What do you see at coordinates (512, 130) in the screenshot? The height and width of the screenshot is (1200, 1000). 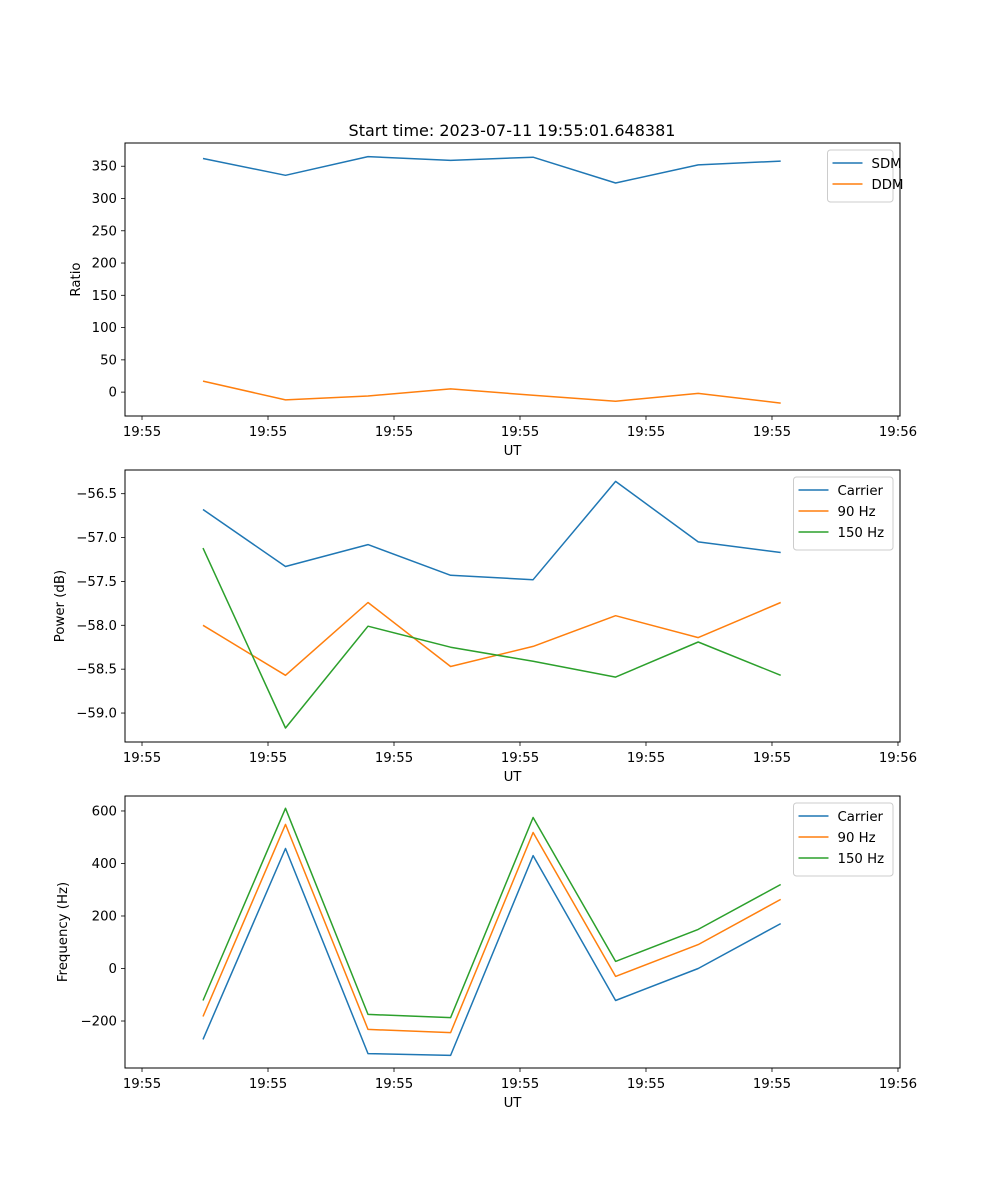 I see `figure-title: Start time: 2023-07-11 19:55:01.648381` at bounding box center [512, 130].